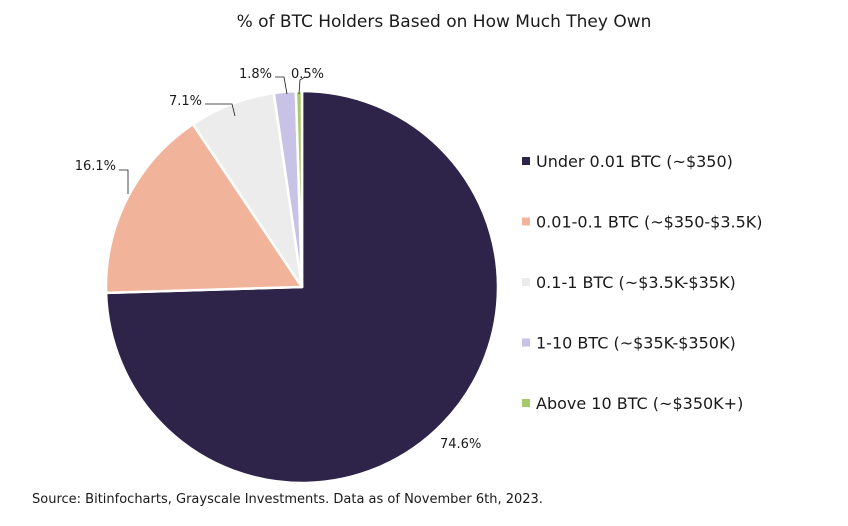 Image resolution: width=848 pixels, height=526 pixels. Describe the element at coordinates (639, 403) in the screenshot. I see `legend-label: Above 10 BTC (~$350K+)` at that location.